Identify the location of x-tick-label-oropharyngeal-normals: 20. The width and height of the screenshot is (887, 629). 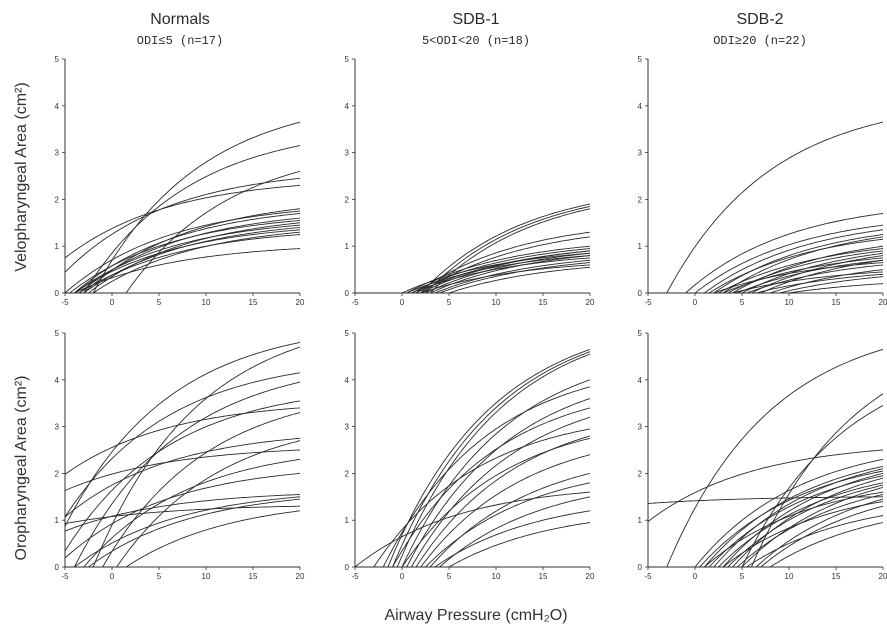
(300, 576).